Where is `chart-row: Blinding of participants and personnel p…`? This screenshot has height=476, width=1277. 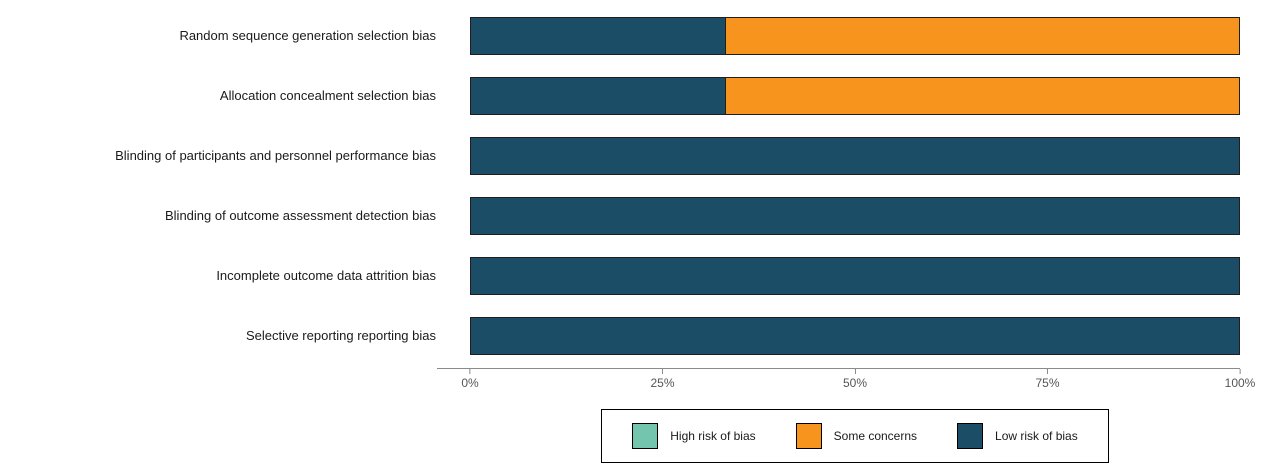 chart-row: Blinding of participants and personnel p… is located at coordinates (638, 156).